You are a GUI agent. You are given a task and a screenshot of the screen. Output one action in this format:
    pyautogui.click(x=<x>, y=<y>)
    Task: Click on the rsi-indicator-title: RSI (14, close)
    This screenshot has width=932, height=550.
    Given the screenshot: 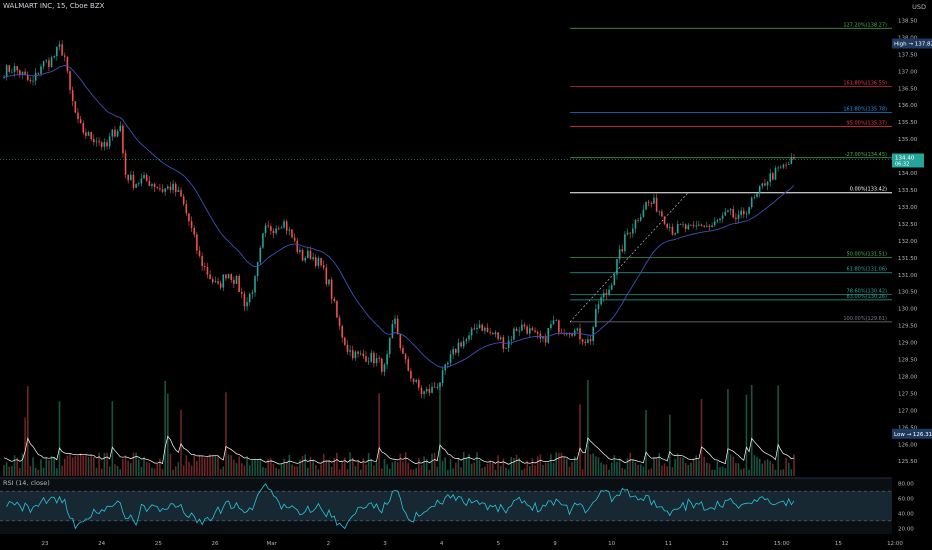 What is the action you would take?
    pyautogui.click(x=26, y=483)
    